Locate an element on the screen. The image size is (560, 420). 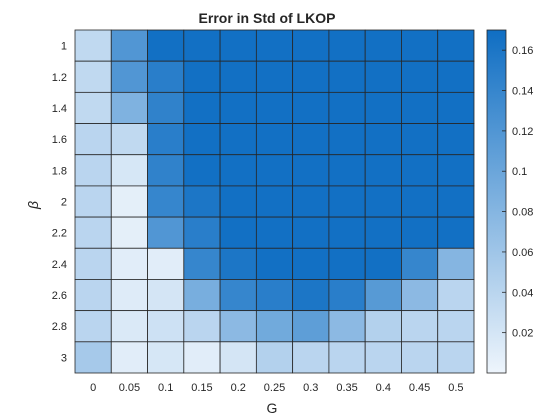
x-axis-ticks: 0 0.05 0.1 0.15 0.2 0.25 0.3 0.35 0.4 0.45 0.5 is located at coordinates (276, 388).